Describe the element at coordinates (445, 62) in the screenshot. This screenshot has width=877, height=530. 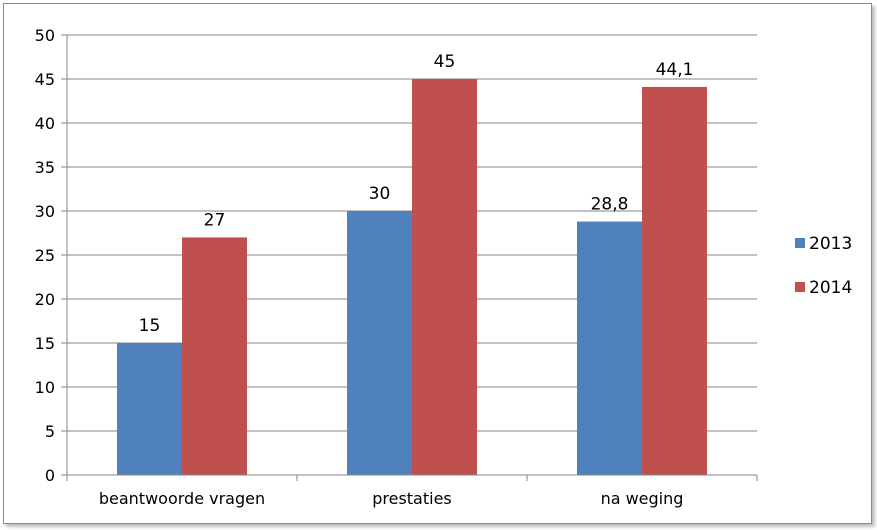
I see `data-label: 45` at that location.